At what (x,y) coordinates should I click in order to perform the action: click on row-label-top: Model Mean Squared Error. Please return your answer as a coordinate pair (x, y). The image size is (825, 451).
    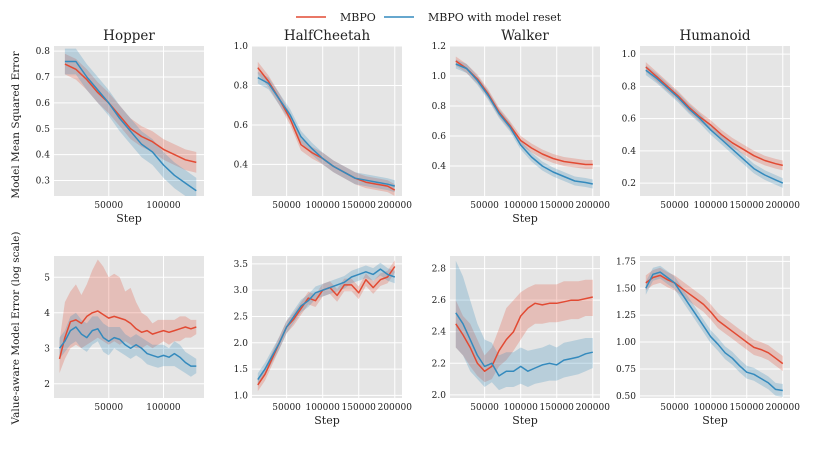
    Looking at the image, I should click on (16, 124).